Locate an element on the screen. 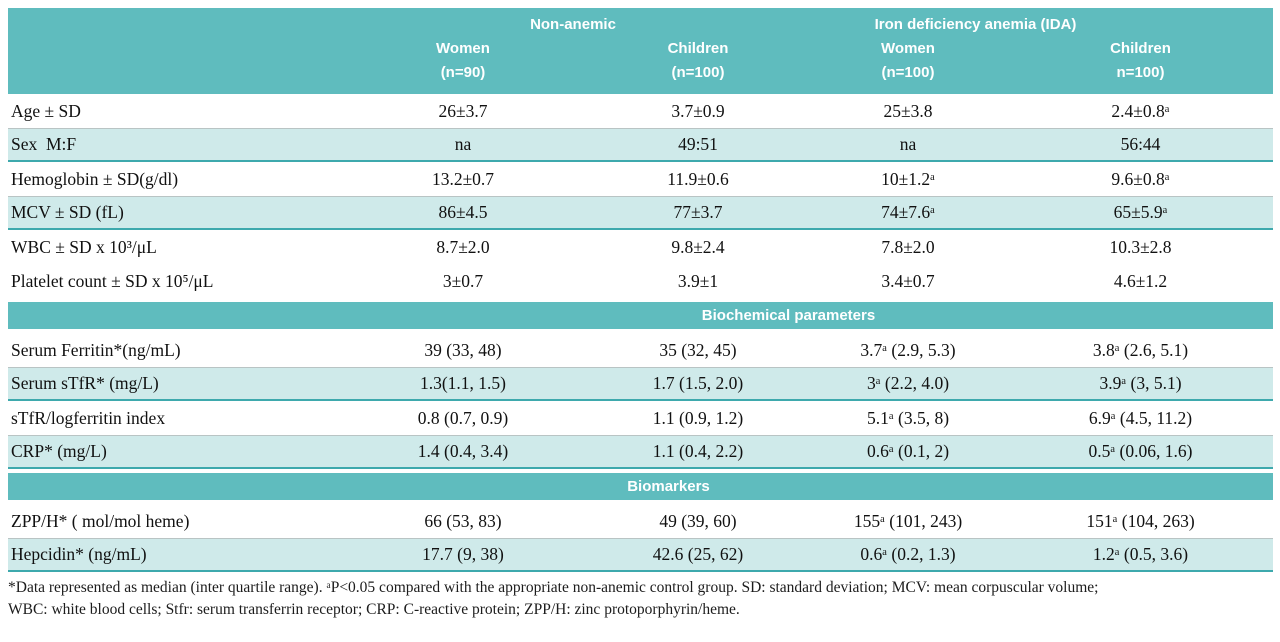  group-header-ida: Iron deficiency anemia (IDA) is located at coordinates (1040, 25).